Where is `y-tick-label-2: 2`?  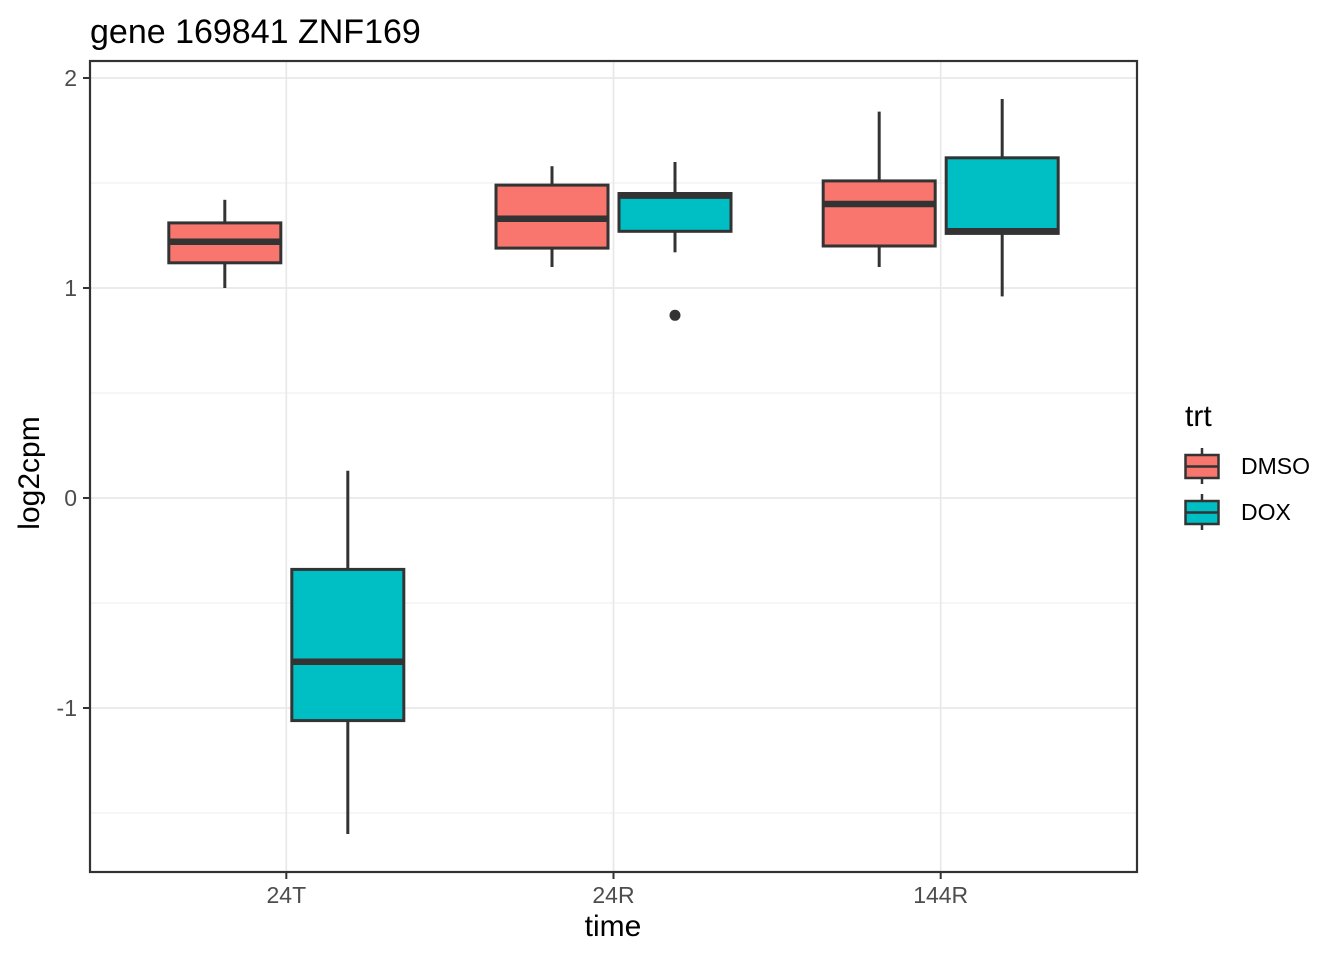
y-tick-label-2: 2 is located at coordinates (70, 78).